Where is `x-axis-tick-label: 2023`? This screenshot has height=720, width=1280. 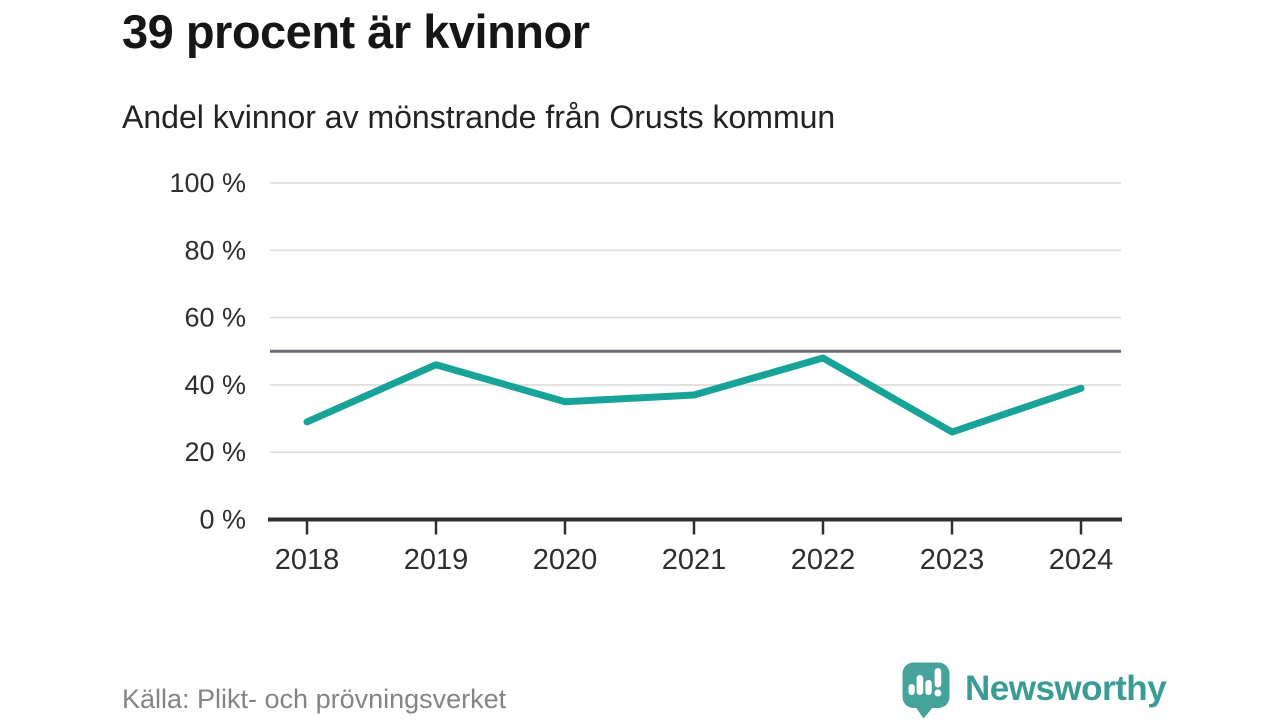
x-axis-tick-label: 2023 is located at coordinates (952, 560).